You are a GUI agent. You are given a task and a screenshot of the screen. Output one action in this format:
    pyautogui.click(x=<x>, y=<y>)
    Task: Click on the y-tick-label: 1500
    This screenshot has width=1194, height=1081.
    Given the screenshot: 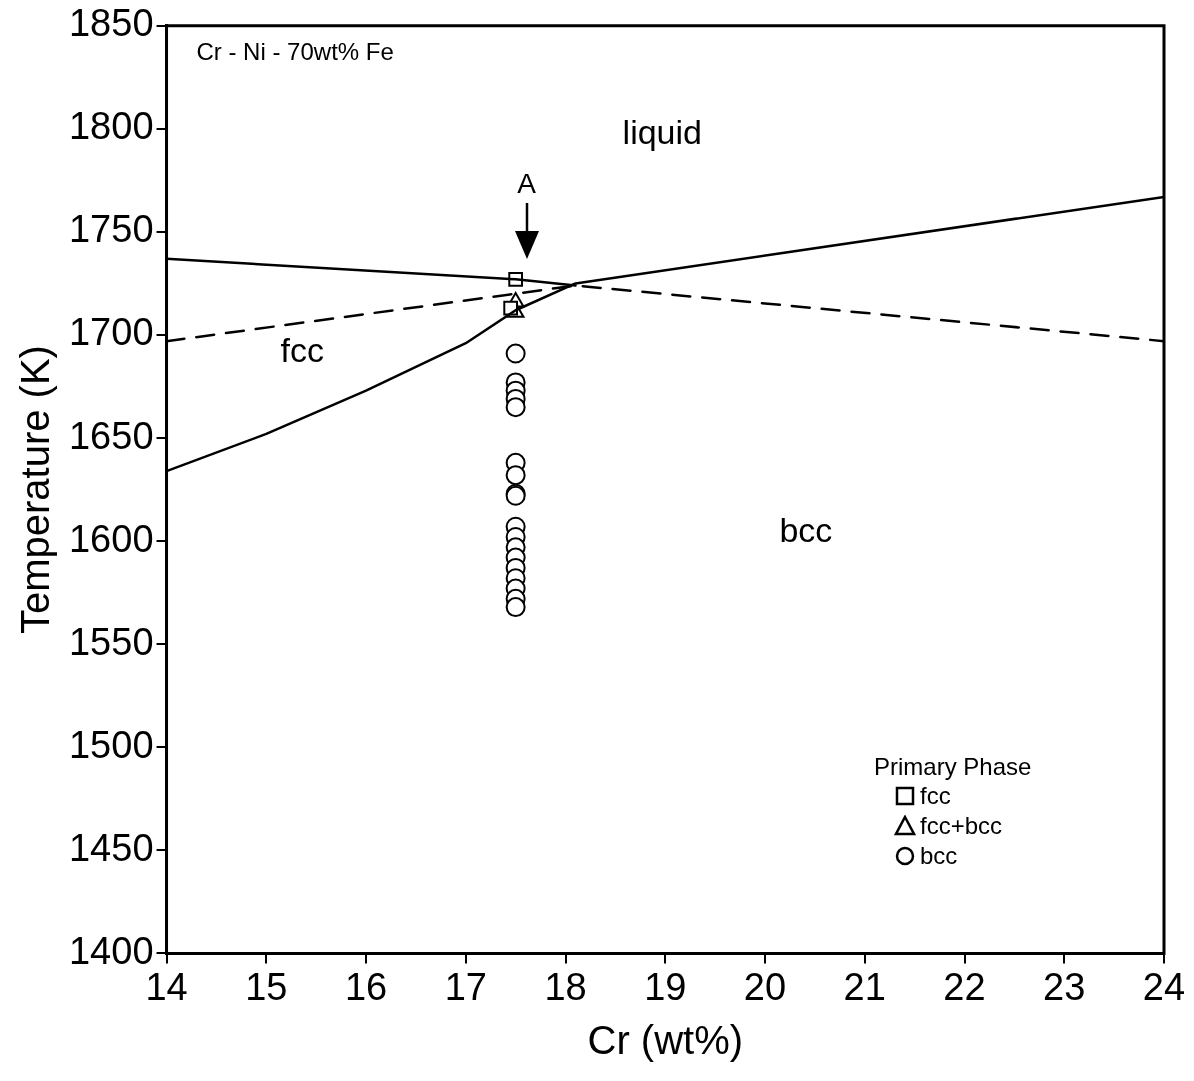 What is the action you would take?
    pyautogui.click(x=111, y=744)
    